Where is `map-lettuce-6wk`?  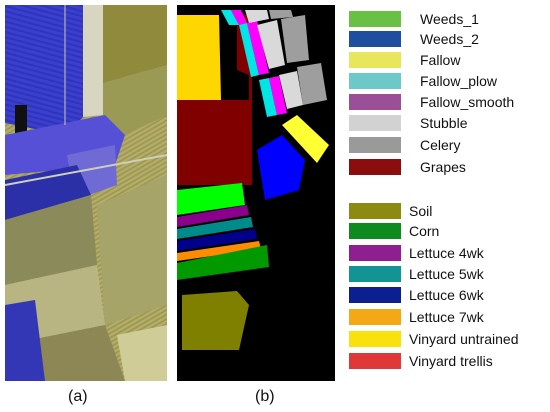
map-lettuce-6wk is located at coordinates (217, 240).